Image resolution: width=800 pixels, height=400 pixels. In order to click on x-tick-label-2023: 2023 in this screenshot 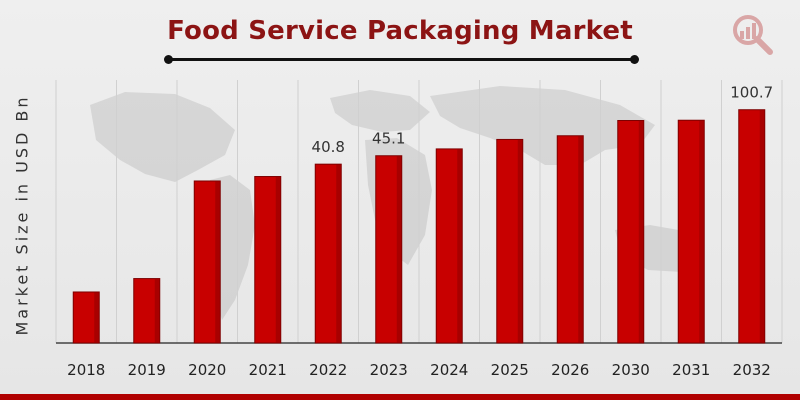, I will do `click(389, 370)`.